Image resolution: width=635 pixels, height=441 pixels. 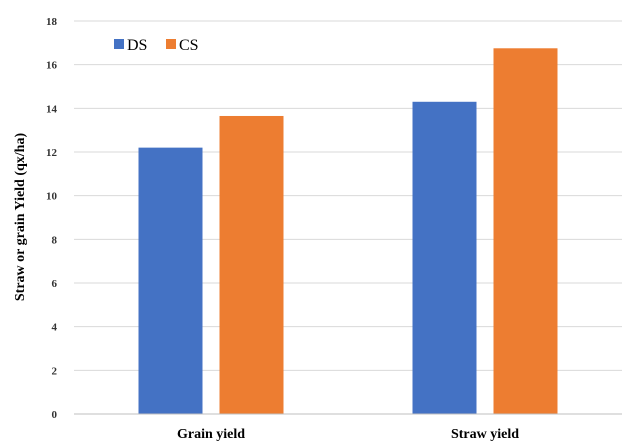 What do you see at coordinates (119, 44) in the screenshot?
I see `legend-swatch-ds` at bounding box center [119, 44].